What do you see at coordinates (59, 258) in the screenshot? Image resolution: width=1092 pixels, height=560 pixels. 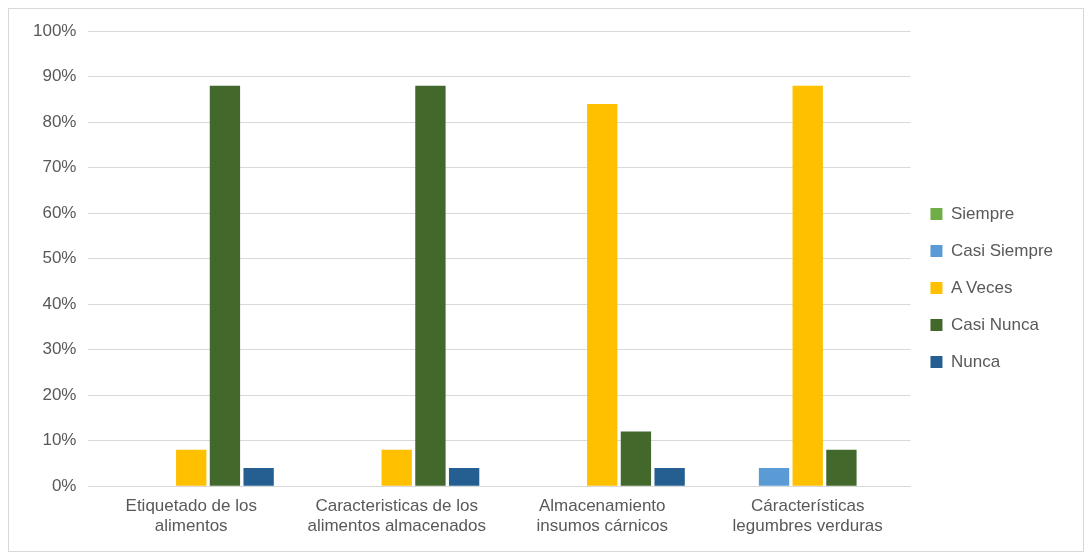 I see `y-tick-label: 50%` at bounding box center [59, 258].